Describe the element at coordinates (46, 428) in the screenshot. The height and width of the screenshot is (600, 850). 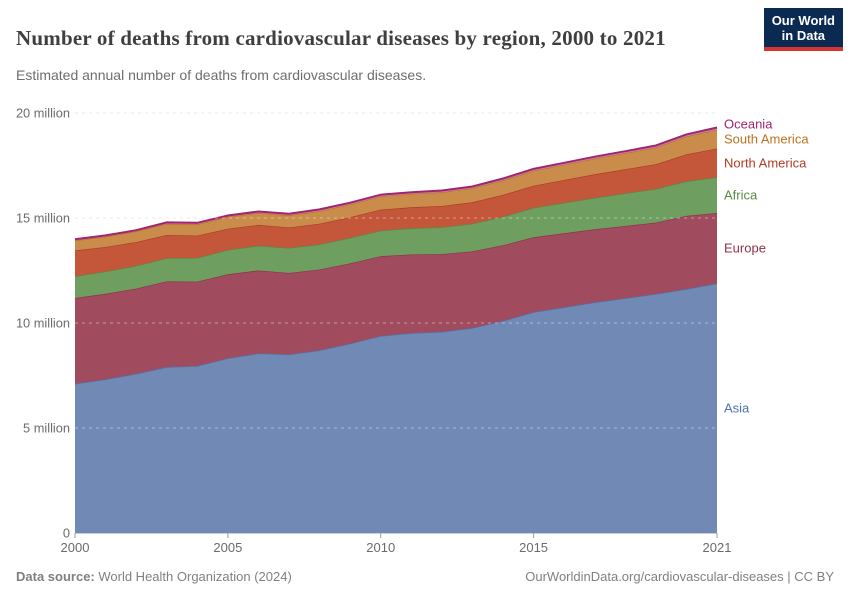
I see `y-axis-label-5: 5 million` at that location.